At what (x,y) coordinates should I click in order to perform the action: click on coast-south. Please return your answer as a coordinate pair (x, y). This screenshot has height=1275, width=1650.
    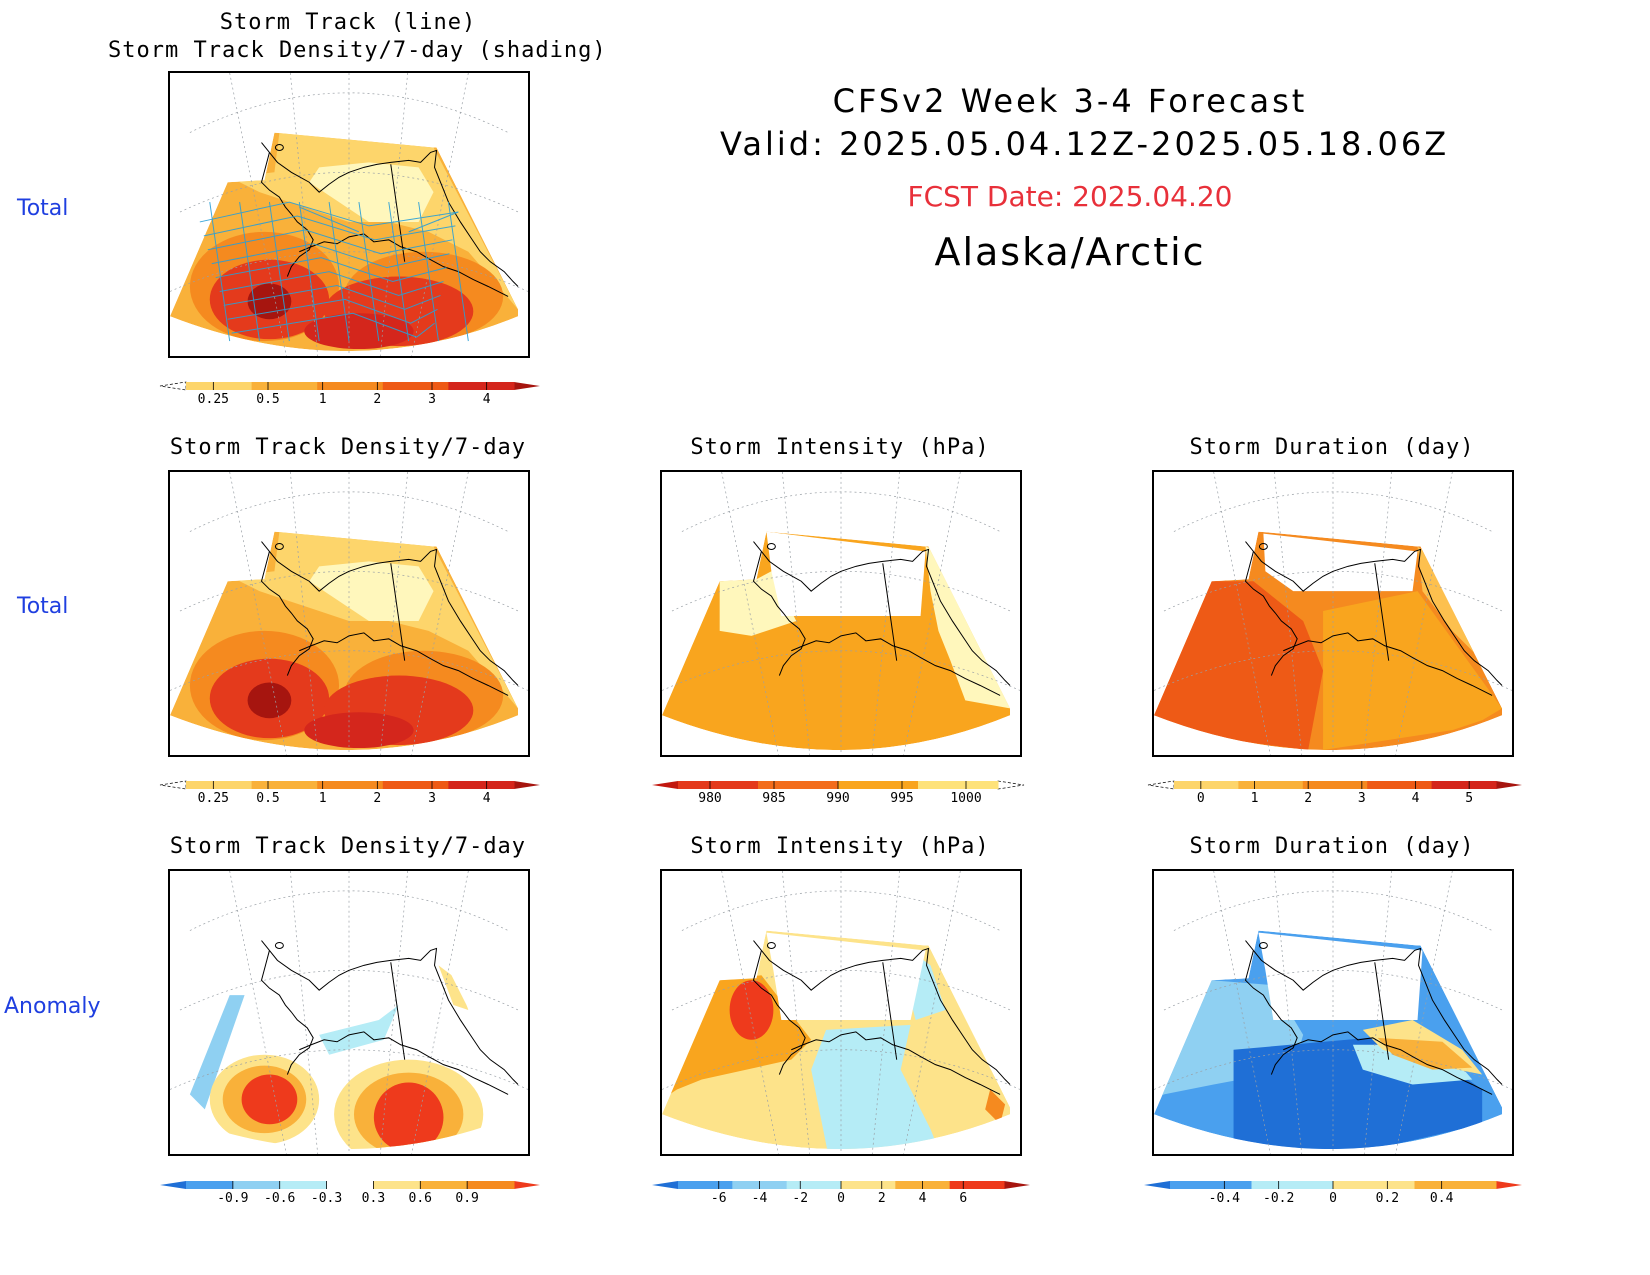
    Looking at the image, I should click on (1388, 664).